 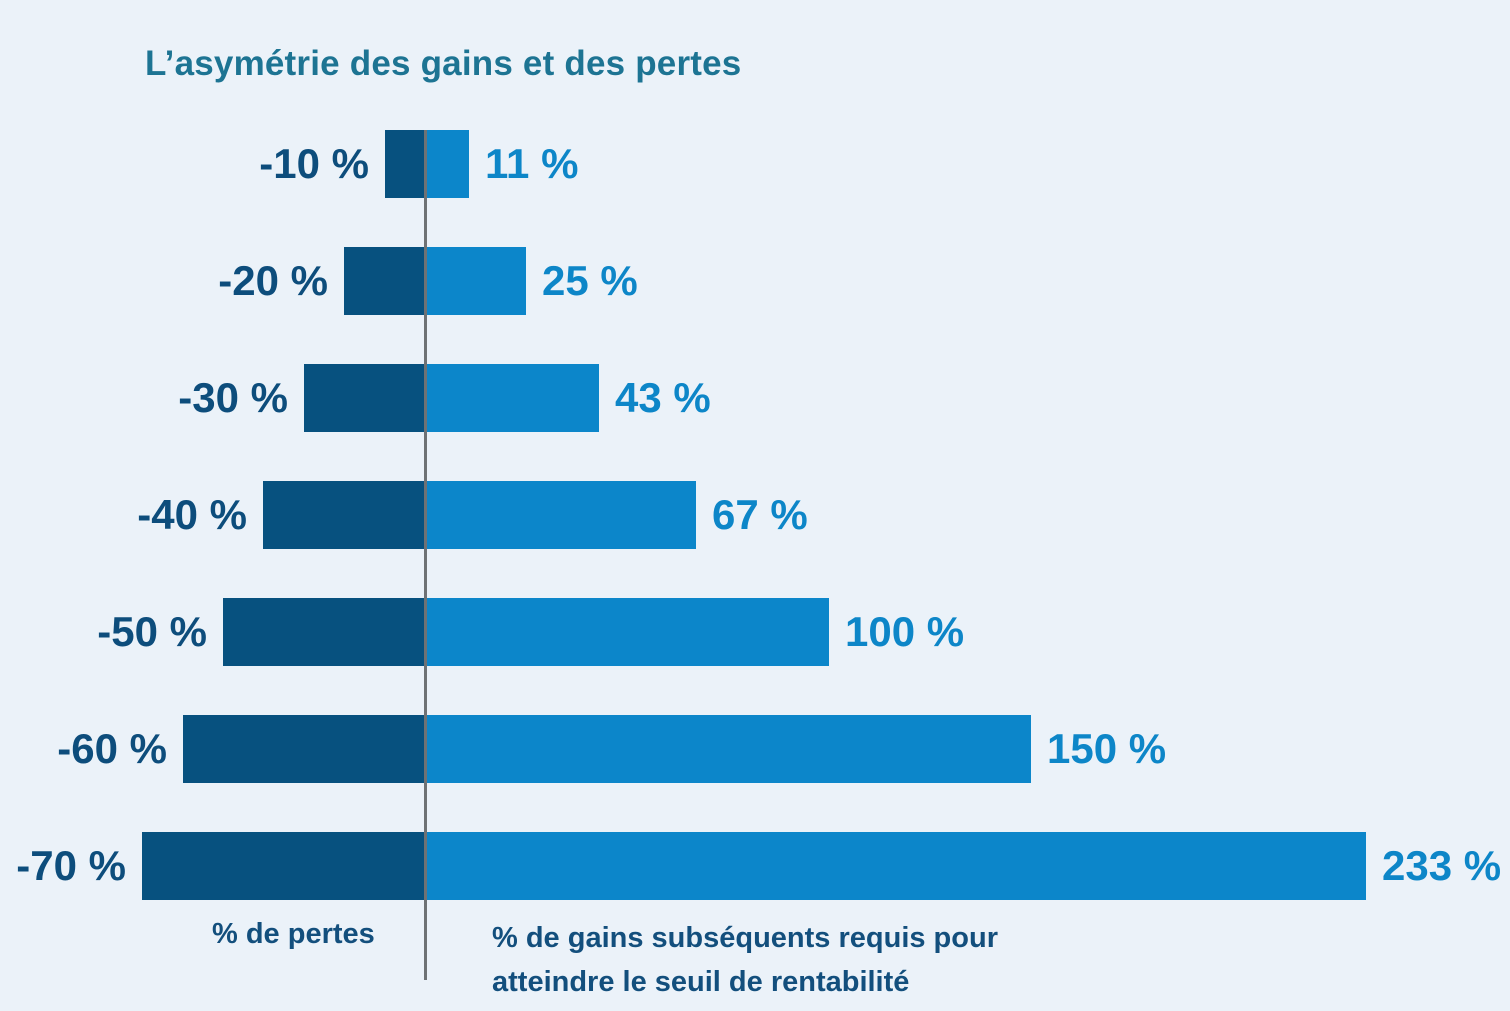 What do you see at coordinates (1442, 865) in the screenshot?
I see `gain-value-label: 233 %` at bounding box center [1442, 865].